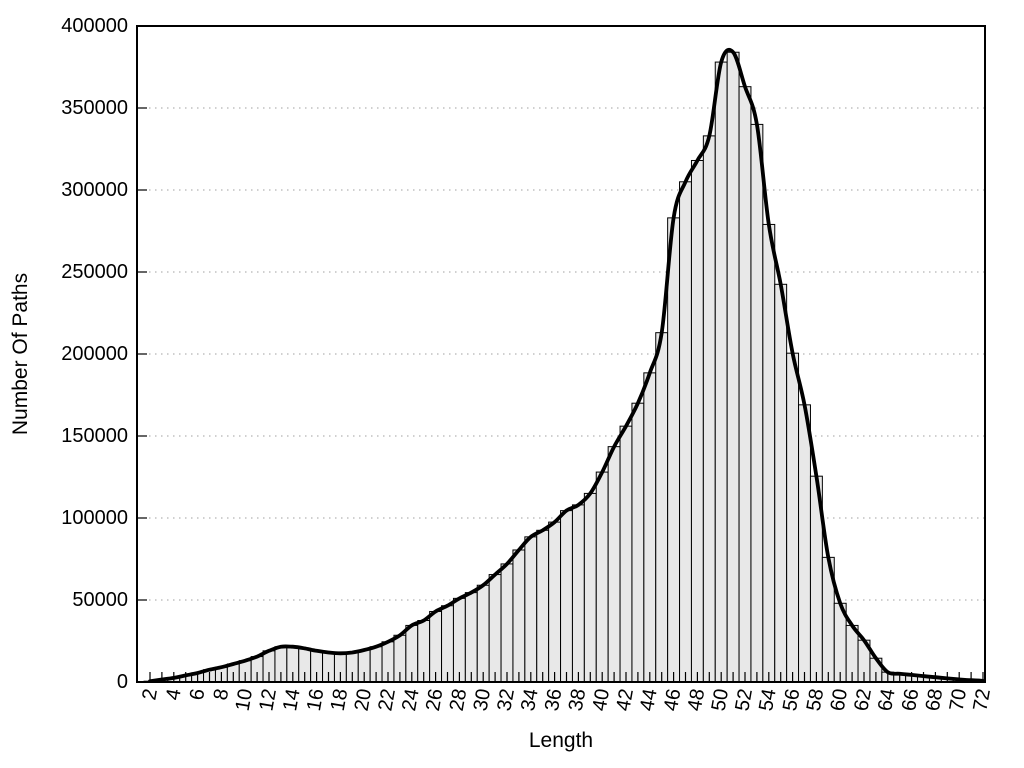 This screenshot has height=768, width=1024. What do you see at coordinates (174, 694) in the screenshot?
I see `x-tick-label: 4` at bounding box center [174, 694].